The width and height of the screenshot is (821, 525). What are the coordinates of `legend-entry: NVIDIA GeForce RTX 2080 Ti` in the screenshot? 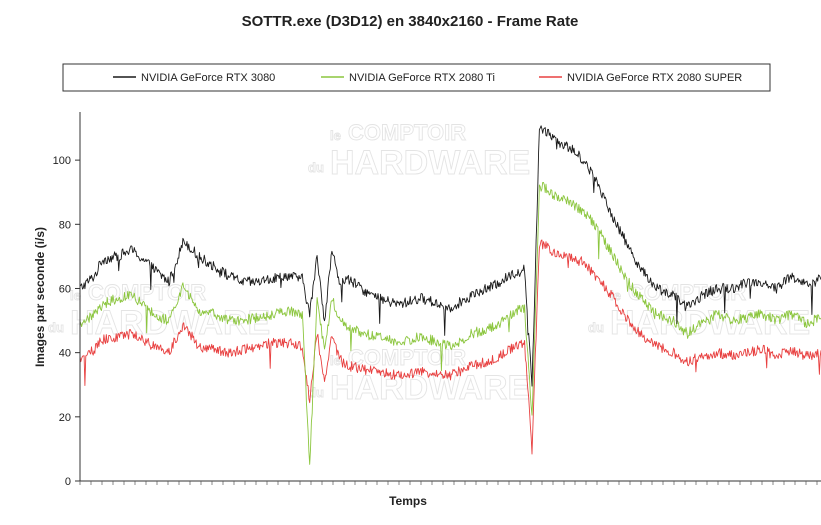 It's located at (408, 78).